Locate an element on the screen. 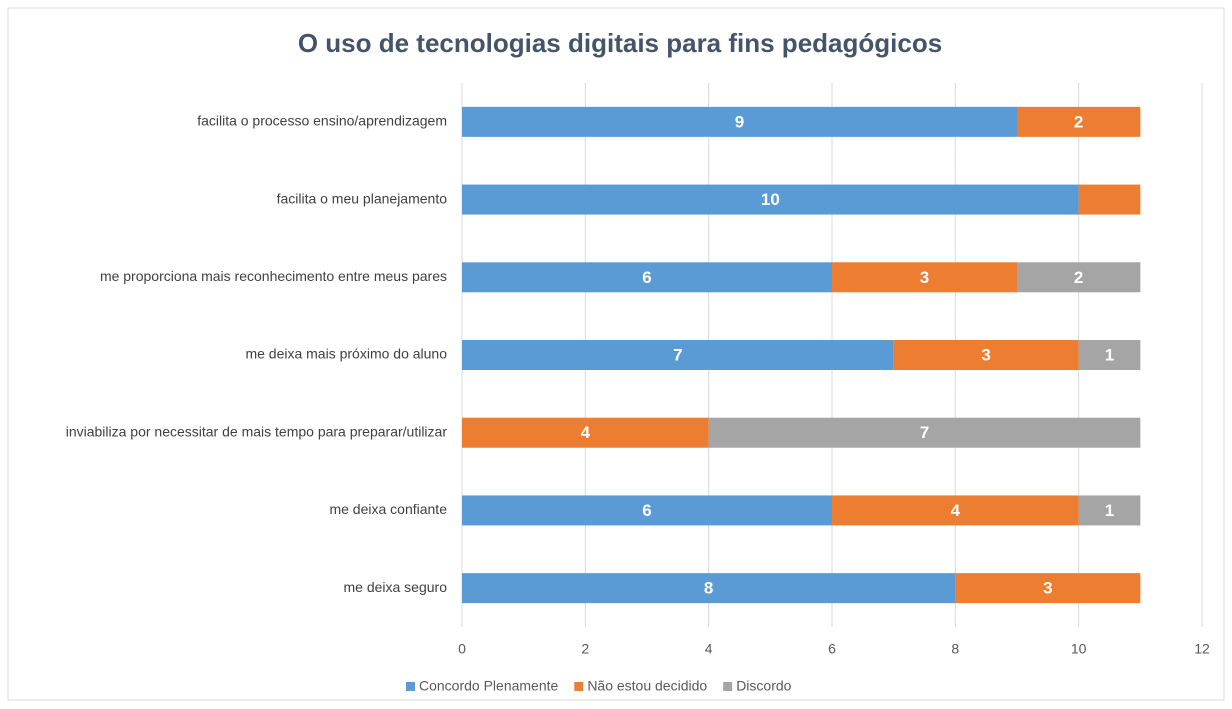  x-tick-label: 2 is located at coordinates (585, 649).